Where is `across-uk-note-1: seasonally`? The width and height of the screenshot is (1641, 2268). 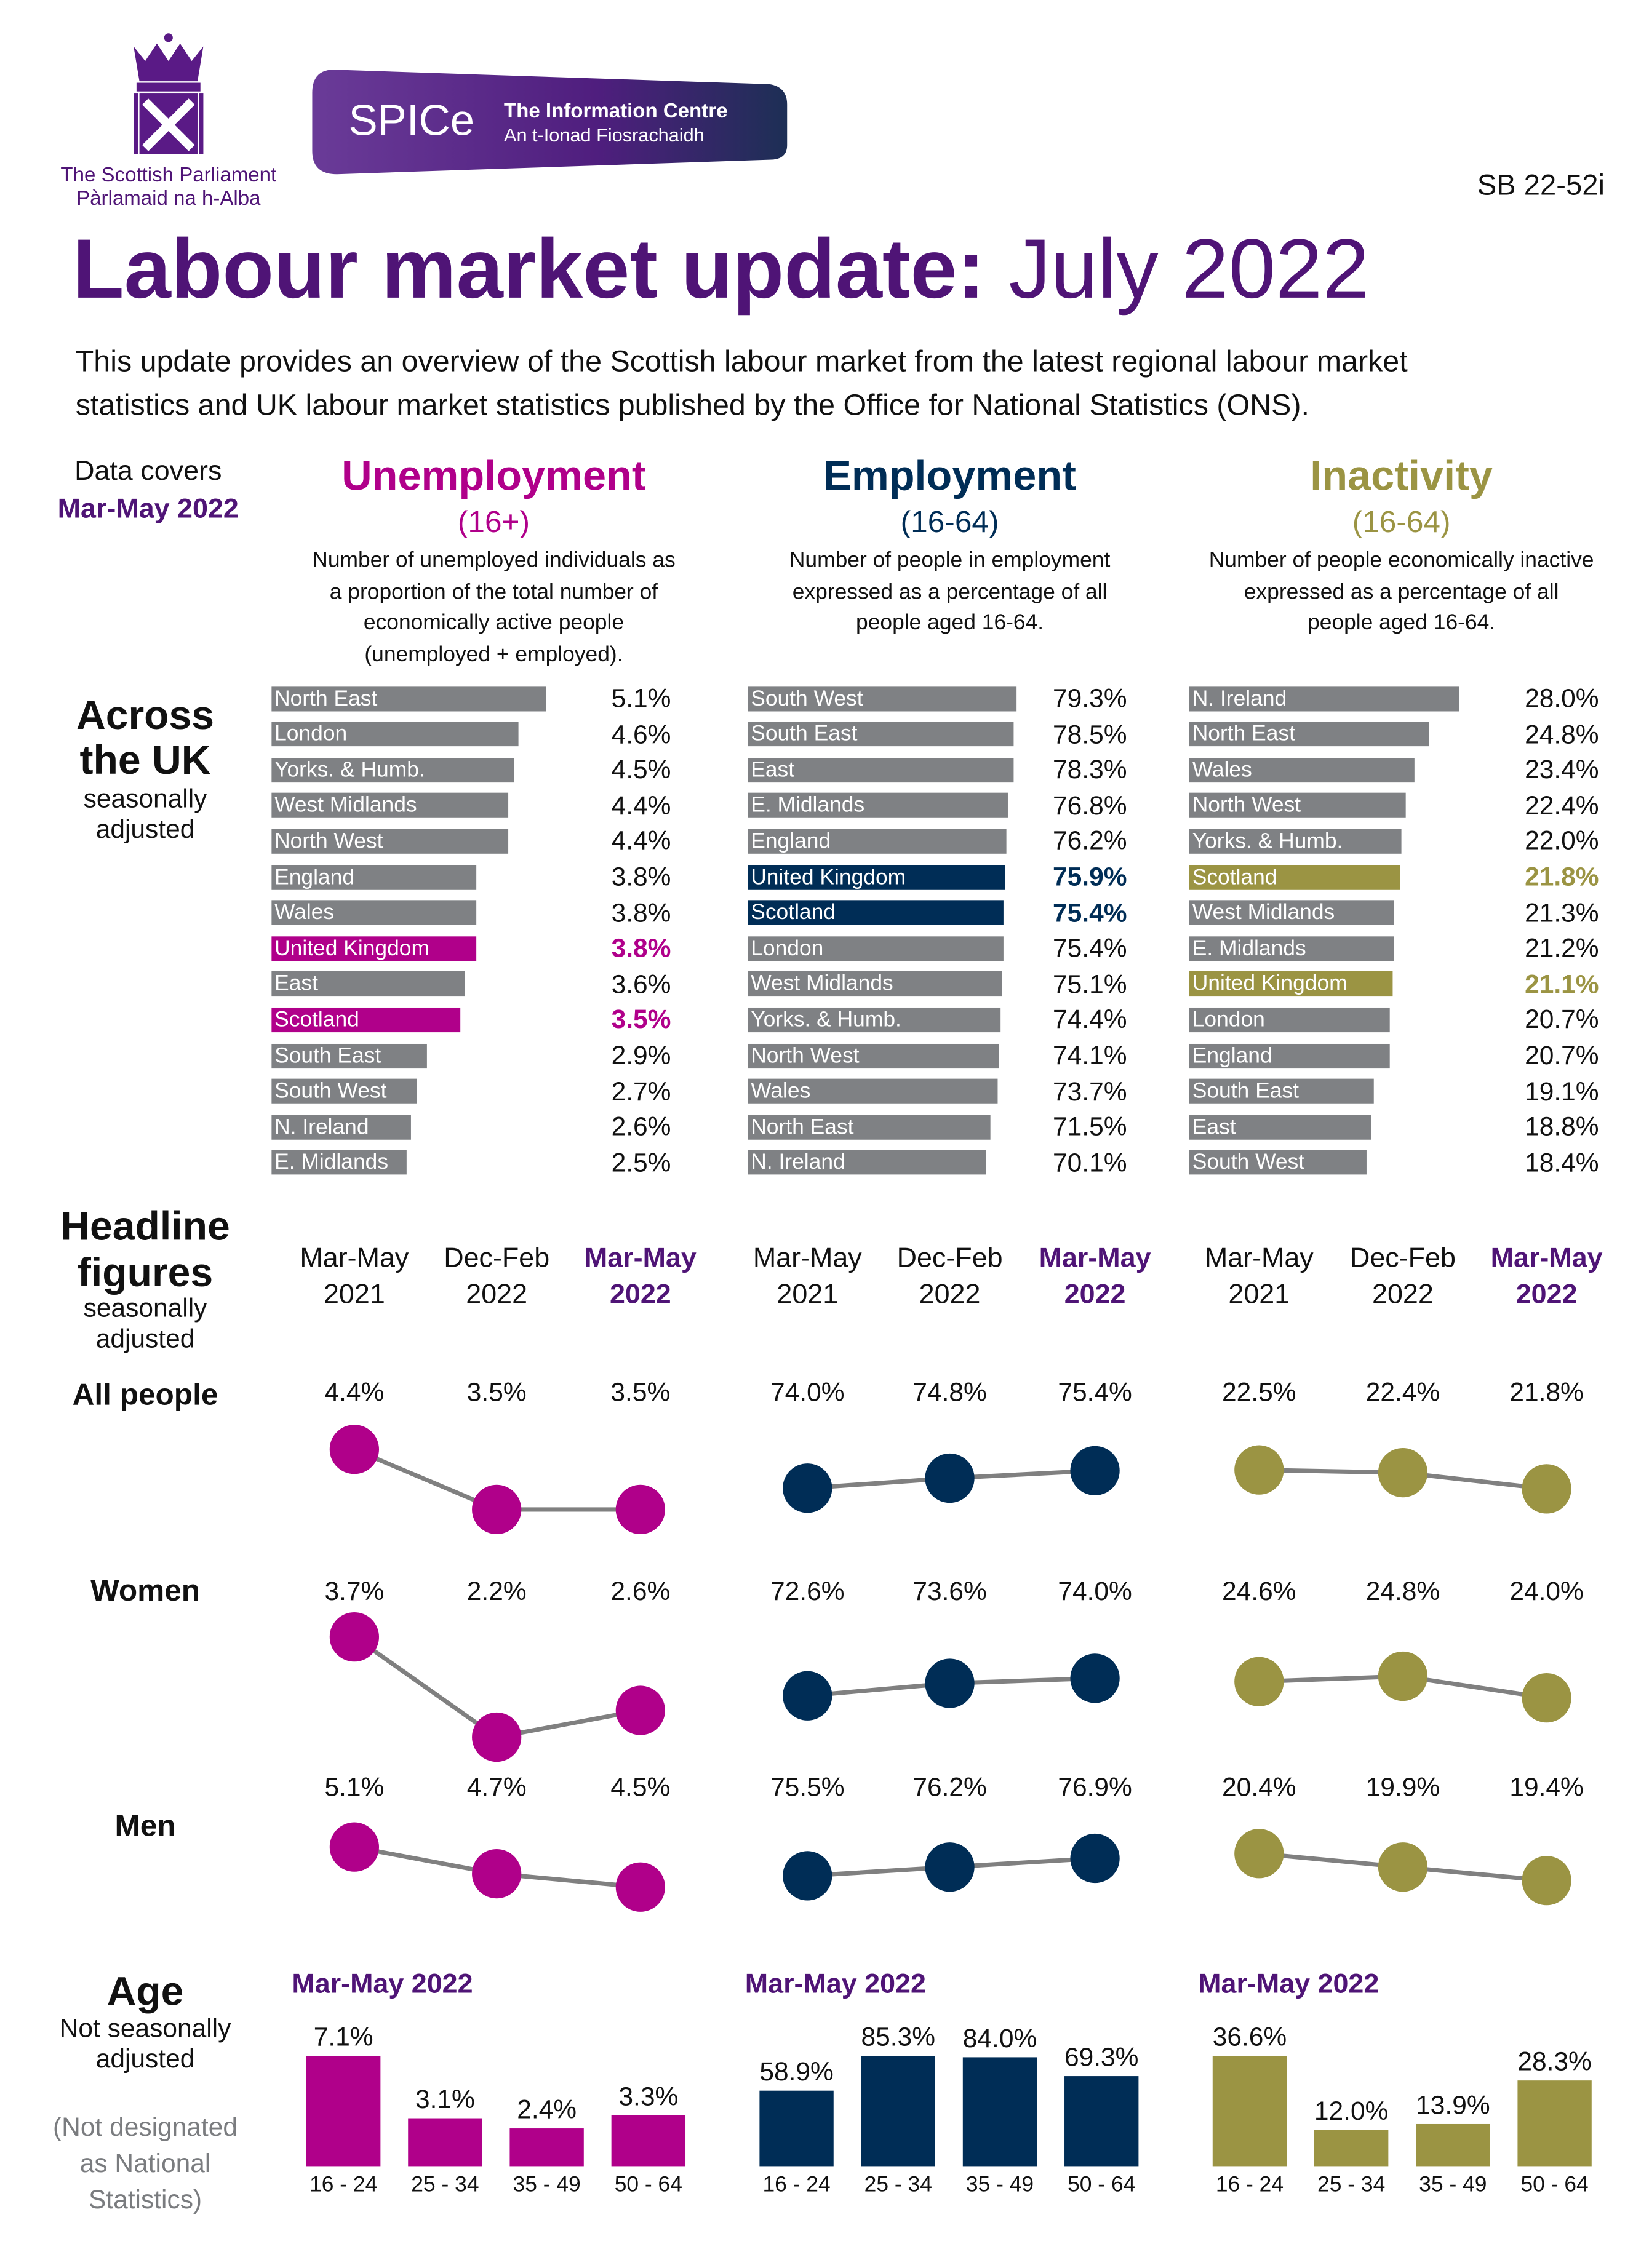 across-uk-note-1: seasonally is located at coordinates (145, 799).